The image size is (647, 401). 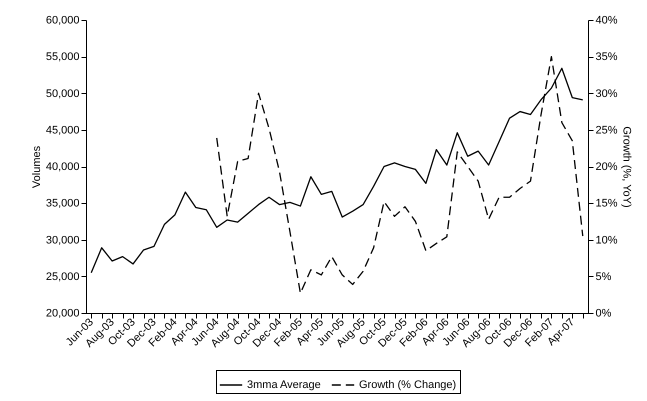 What do you see at coordinates (63, 314) in the screenshot?
I see `y-tick-label: 20,000` at bounding box center [63, 314].